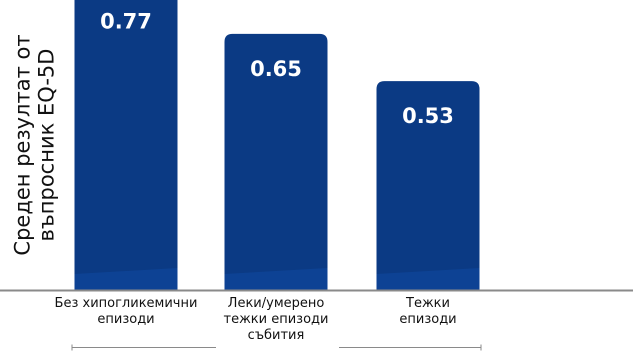 Image resolution: width=633 pixels, height=351 pixels. Describe the element at coordinates (126, 22) in the screenshot. I see `data-label-1: 0.77` at that location.